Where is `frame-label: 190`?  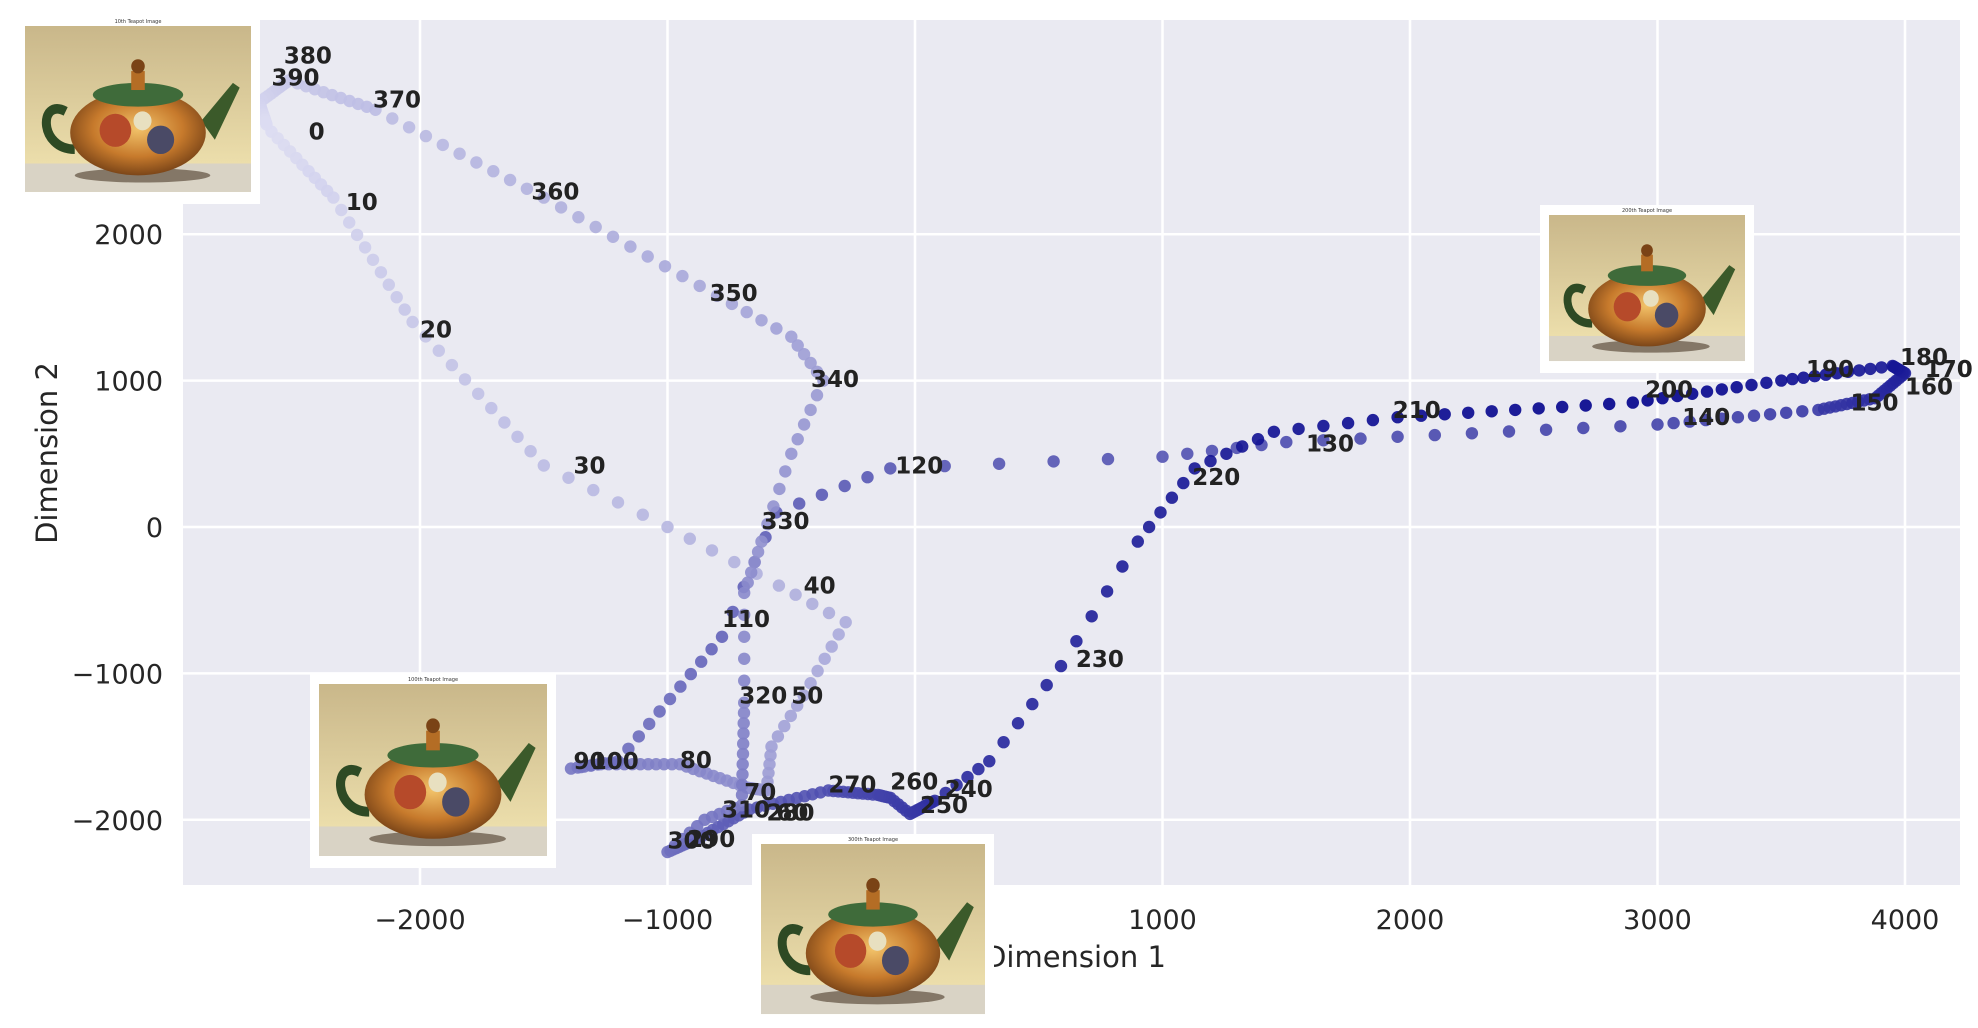
frame-label: 190 is located at coordinates (1830, 370).